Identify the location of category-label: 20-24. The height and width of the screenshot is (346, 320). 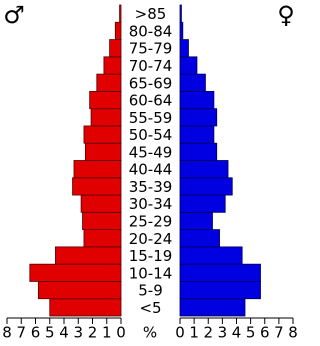
(151, 239).